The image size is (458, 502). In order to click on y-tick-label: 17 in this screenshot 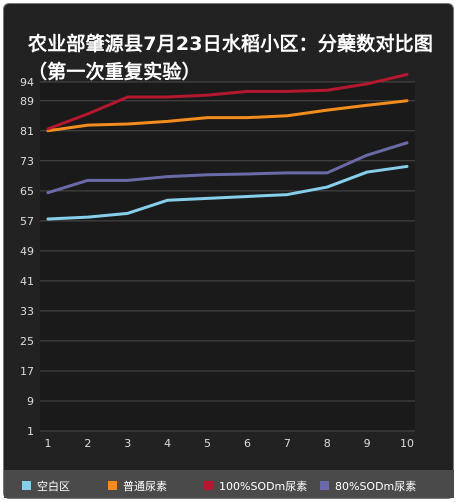, I will do `click(27, 371)`.